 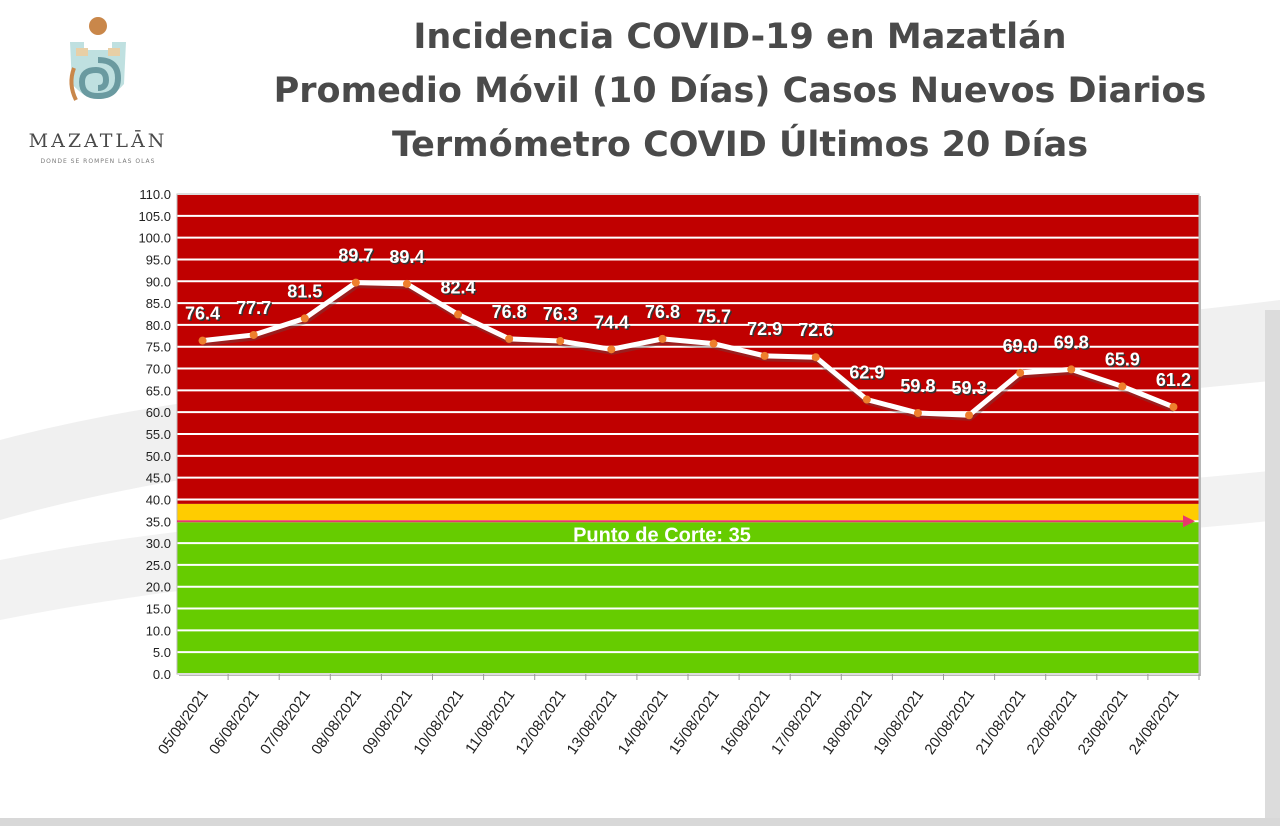 I want to click on x-tick-label: 19/08/2021, so click(x=898, y=722).